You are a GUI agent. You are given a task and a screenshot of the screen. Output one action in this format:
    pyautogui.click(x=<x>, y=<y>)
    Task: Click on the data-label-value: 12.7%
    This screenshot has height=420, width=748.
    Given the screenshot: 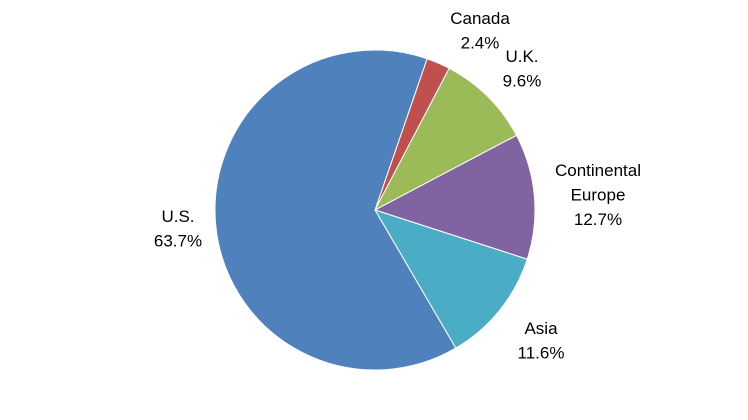 What is the action you would take?
    pyautogui.click(x=598, y=219)
    